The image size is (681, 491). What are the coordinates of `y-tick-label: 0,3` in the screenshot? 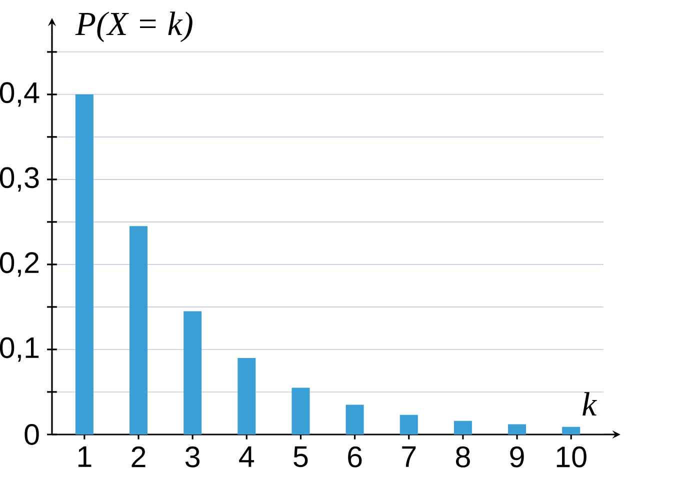 It's located at (19, 179).